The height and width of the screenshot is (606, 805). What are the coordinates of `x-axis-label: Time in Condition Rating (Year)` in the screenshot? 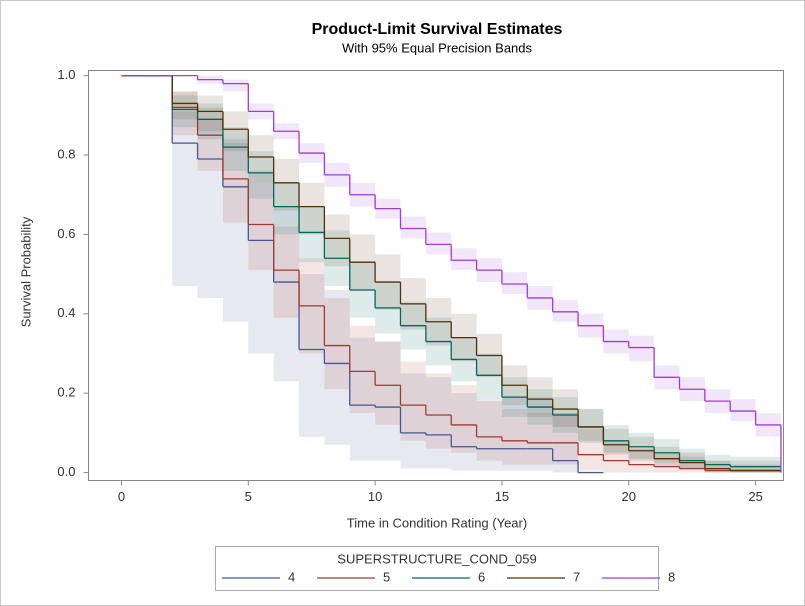 It's located at (437, 522).